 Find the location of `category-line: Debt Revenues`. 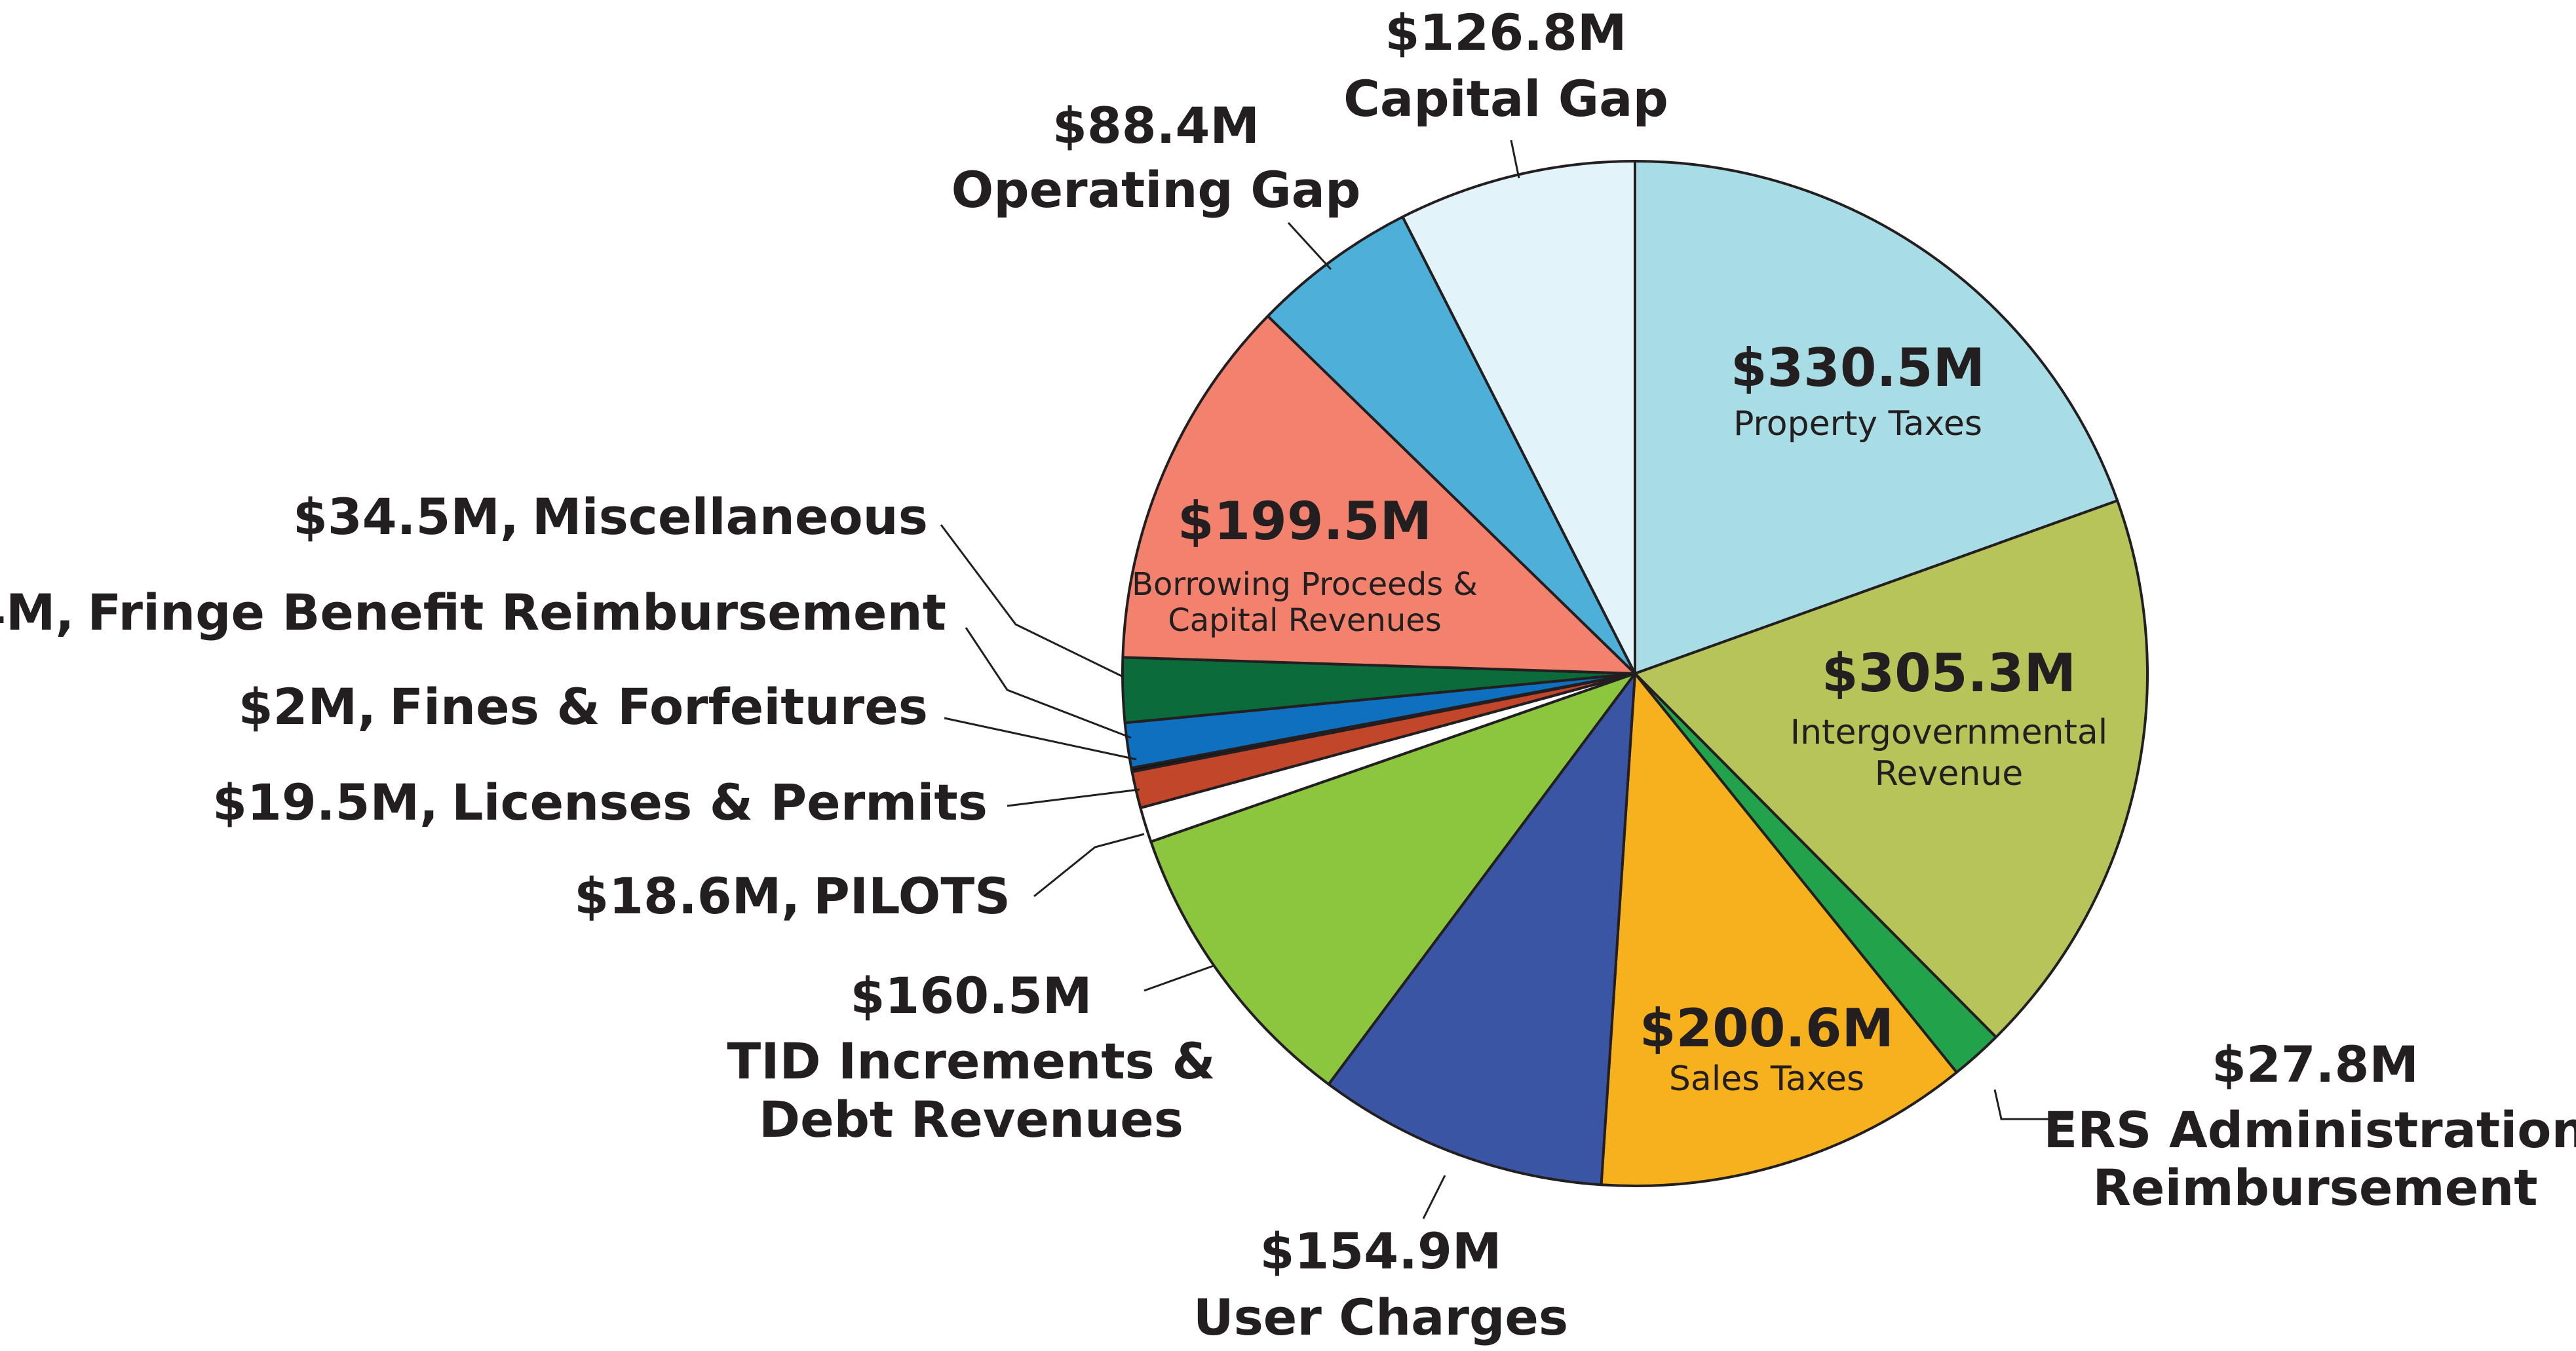

category-line: Debt Revenues is located at coordinates (971, 1119).